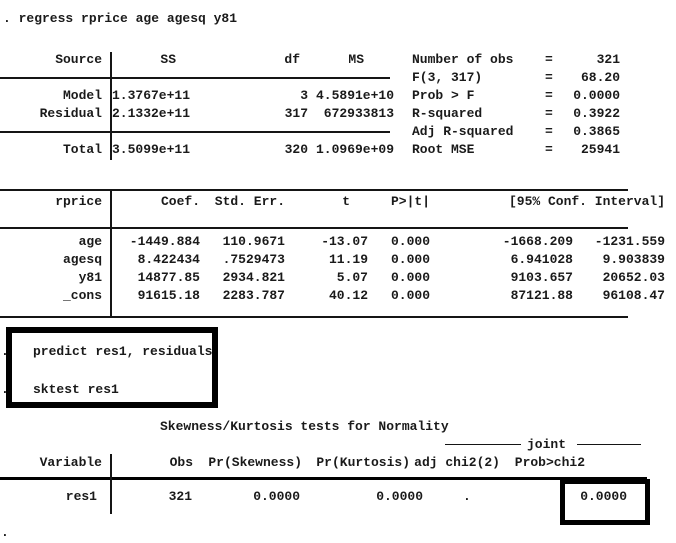  Describe the element at coordinates (443, 149) in the screenshot. I see `stat-label: Root MSE` at that location.